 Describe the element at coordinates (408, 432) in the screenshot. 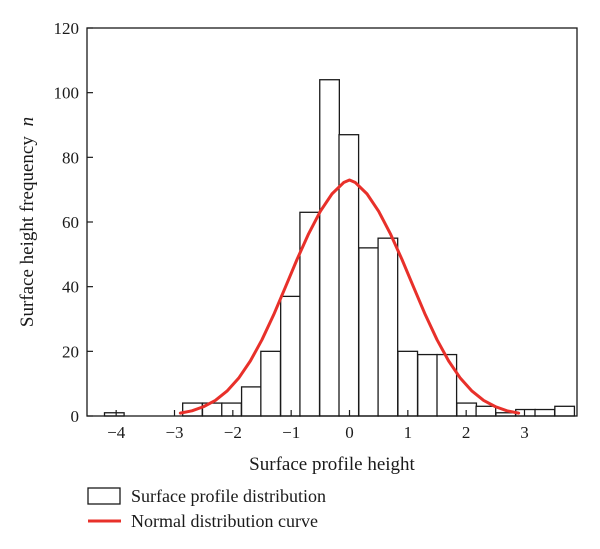

I see `x-tick-label: 1` at that location.